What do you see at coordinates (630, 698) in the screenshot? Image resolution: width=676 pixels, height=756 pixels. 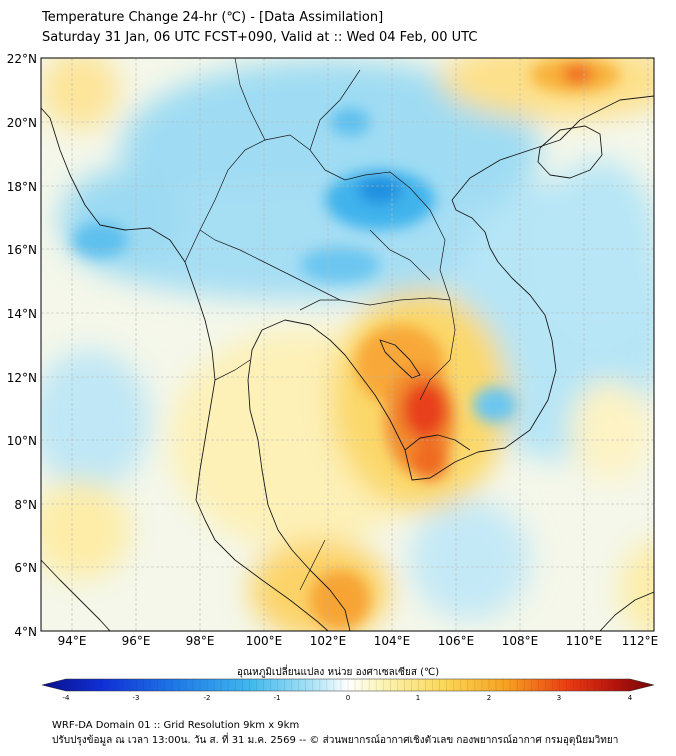 I see `colorbar-tick-label: 4` at bounding box center [630, 698].